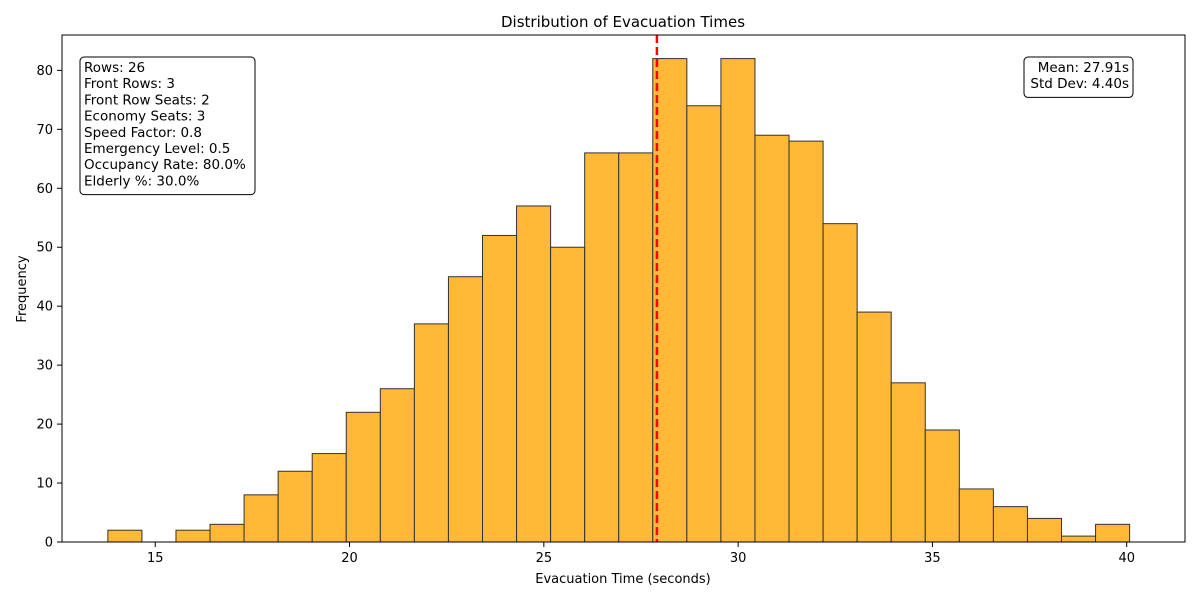 The width and height of the screenshot is (1200, 600). What do you see at coordinates (44, 484) in the screenshot?
I see `y-tick-label: 10` at bounding box center [44, 484].